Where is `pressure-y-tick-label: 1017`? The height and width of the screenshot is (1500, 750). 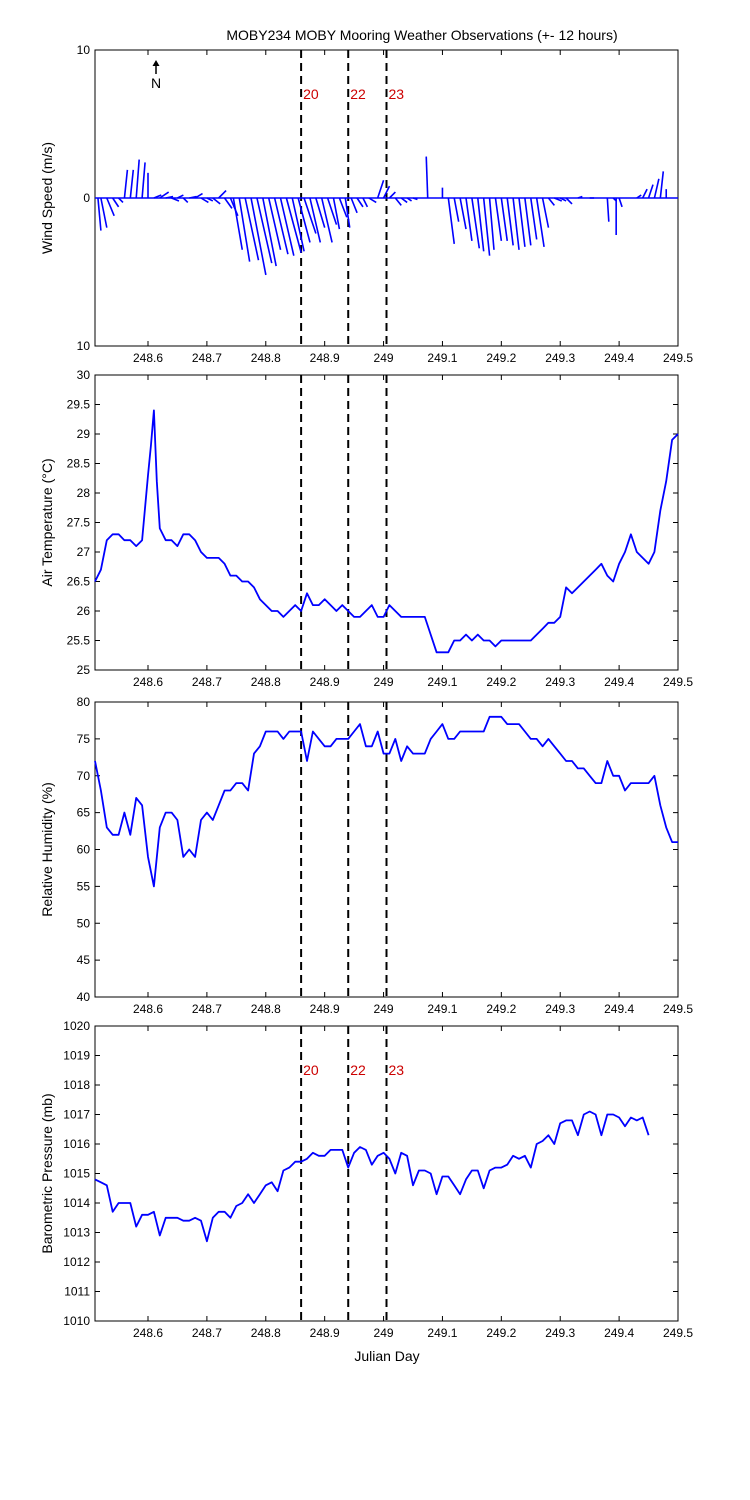
pressure-y-tick-label: 1017 is located at coordinates (76, 1115).